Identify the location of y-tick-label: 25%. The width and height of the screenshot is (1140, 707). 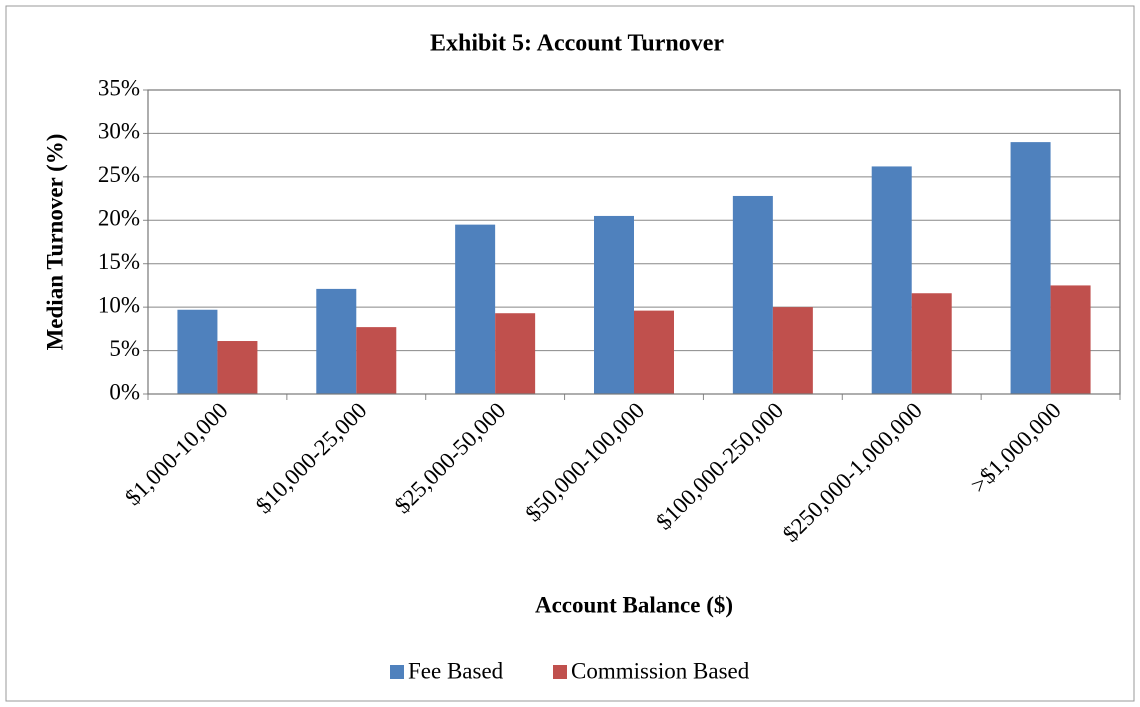
(119, 174).